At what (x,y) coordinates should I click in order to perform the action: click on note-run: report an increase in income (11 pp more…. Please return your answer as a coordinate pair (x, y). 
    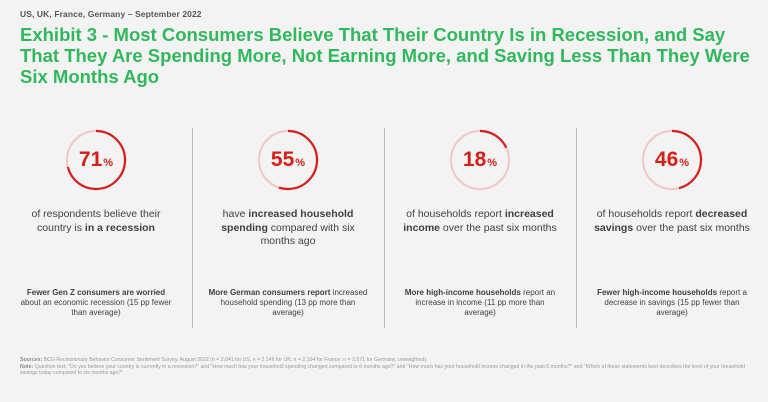
    Looking at the image, I should click on (485, 302).